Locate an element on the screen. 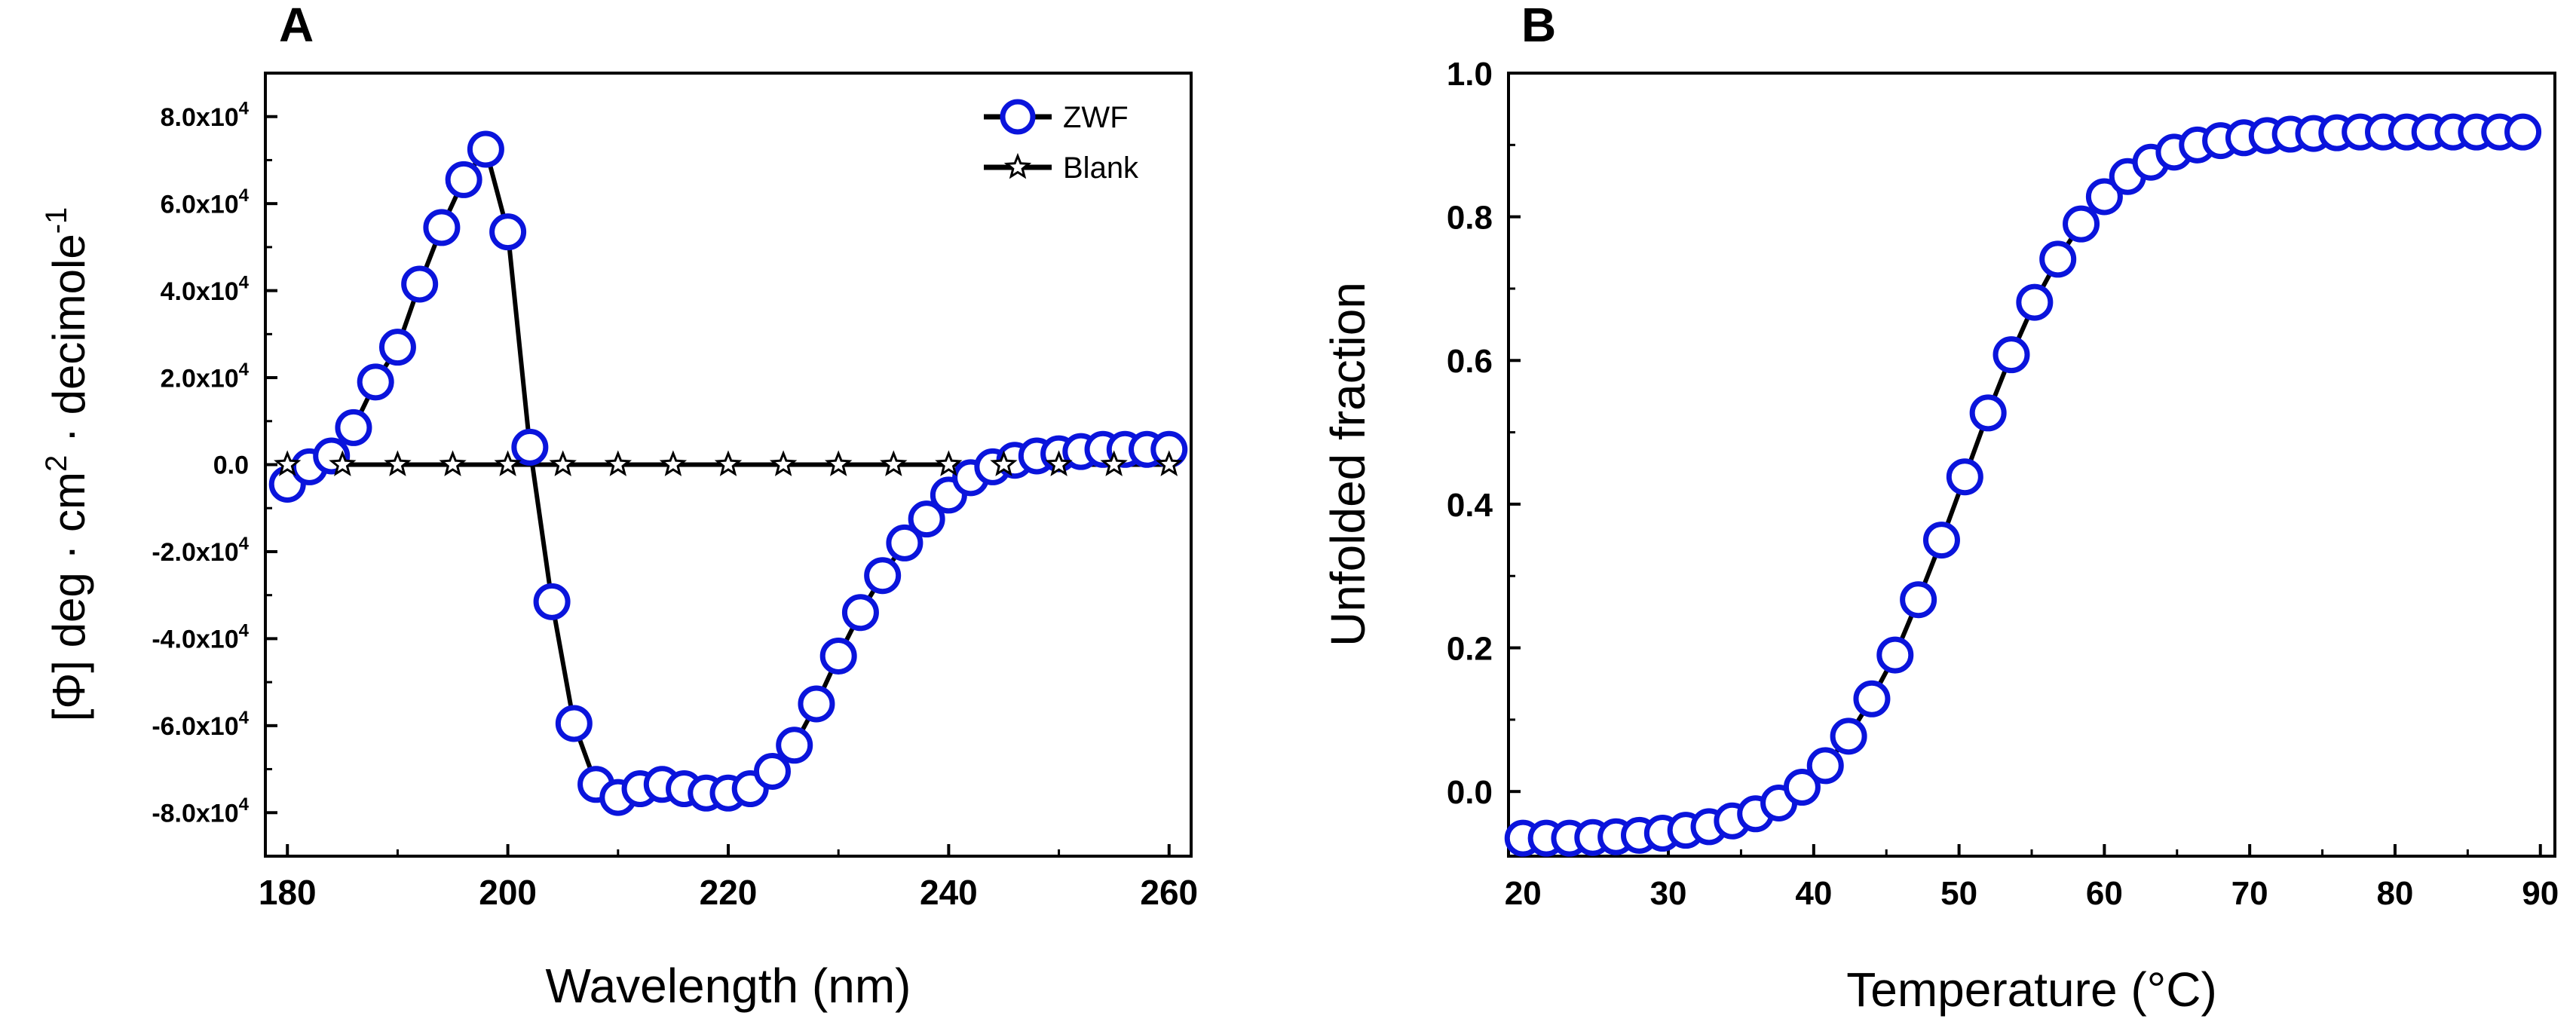  x-tick-label: 30 is located at coordinates (1668, 893).